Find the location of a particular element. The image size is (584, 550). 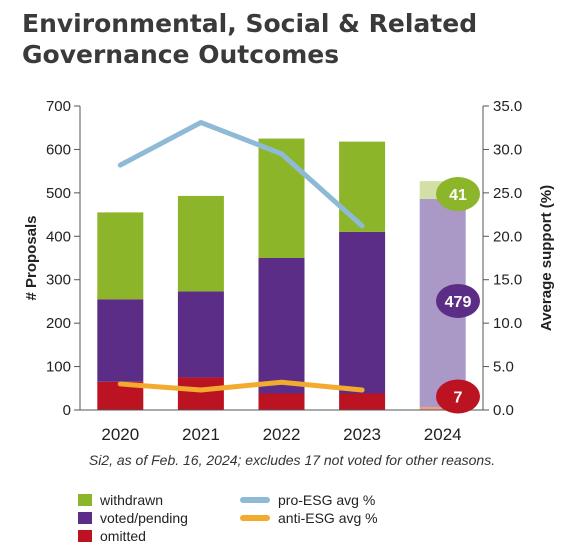

y-tick-label: 500 is located at coordinates (58, 193).